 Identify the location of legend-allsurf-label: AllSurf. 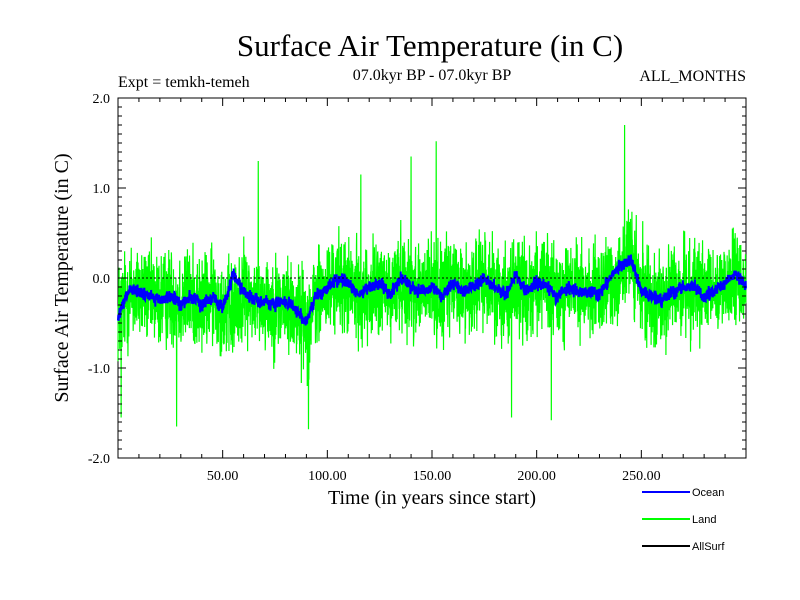
(708, 547).